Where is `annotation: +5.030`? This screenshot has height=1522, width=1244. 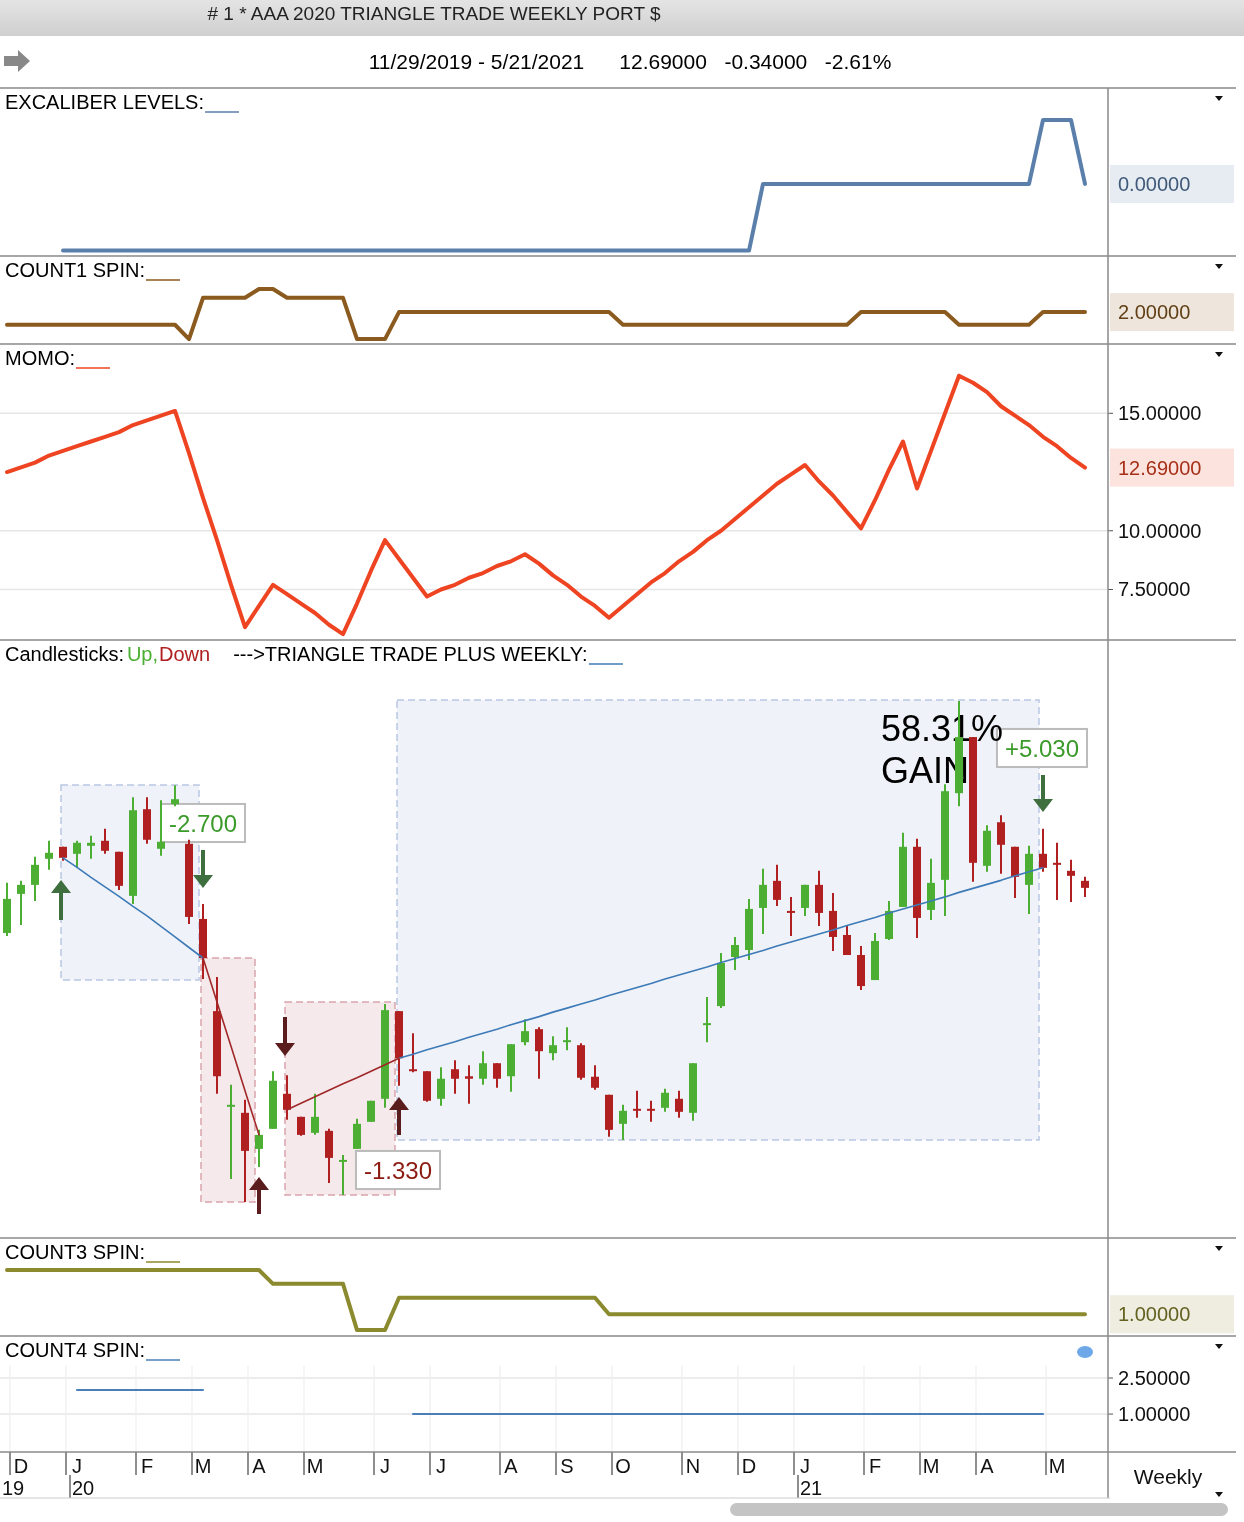
annotation: +5.030 is located at coordinates (1042, 748).